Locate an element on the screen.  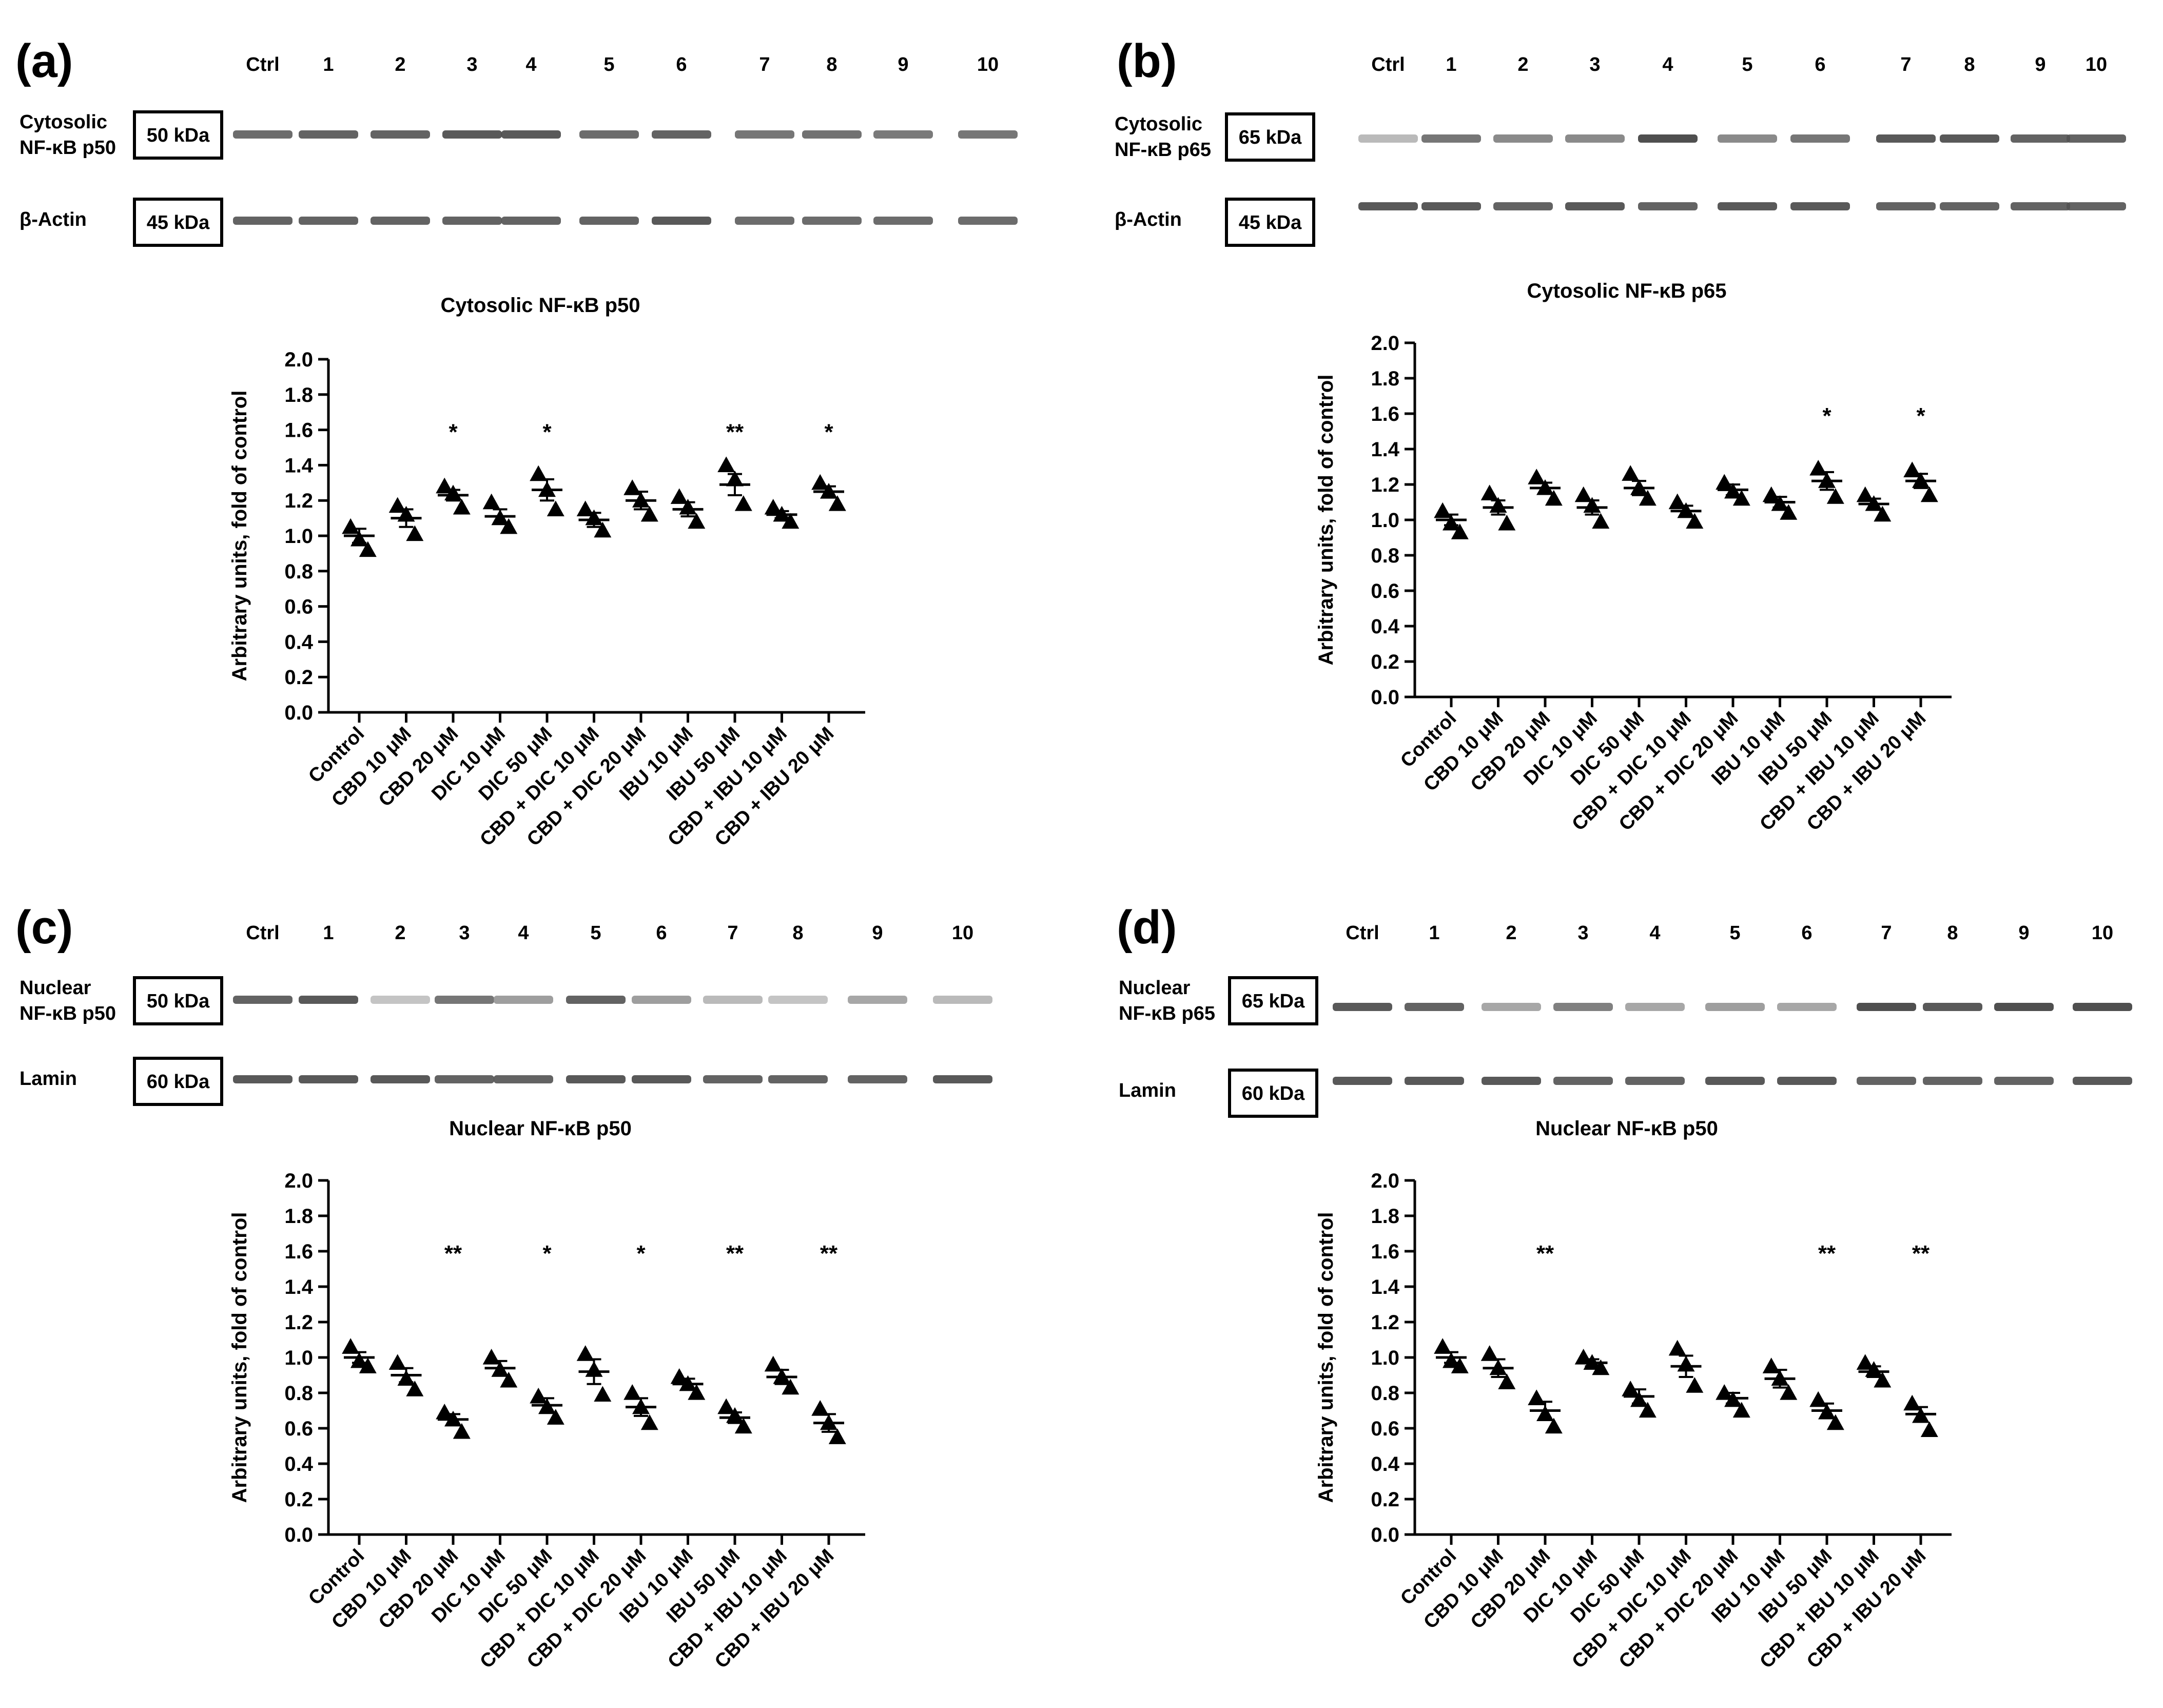
blot-row-label-line: NF-κB p50 is located at coordinates (68, 1013).